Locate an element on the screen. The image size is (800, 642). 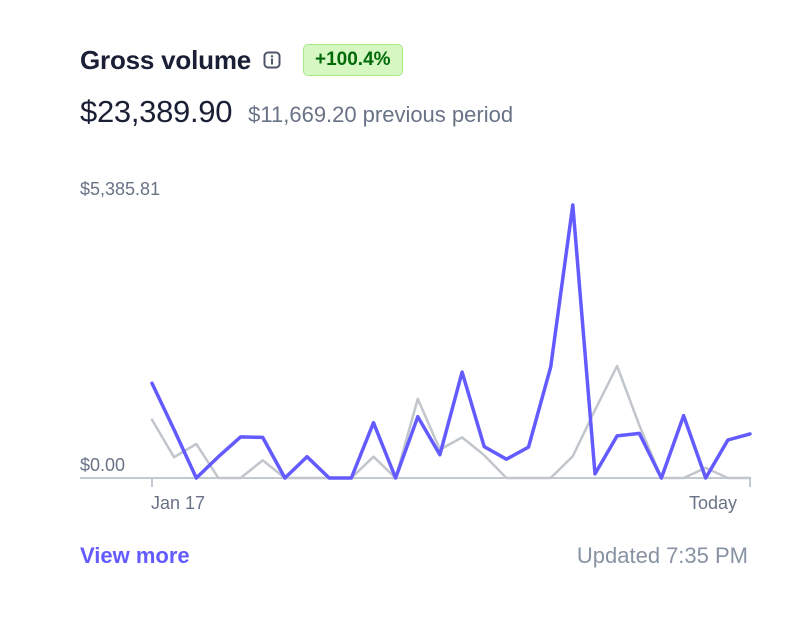
previous-period: $11,669.20 previous period is located at coordinates (380, 115).